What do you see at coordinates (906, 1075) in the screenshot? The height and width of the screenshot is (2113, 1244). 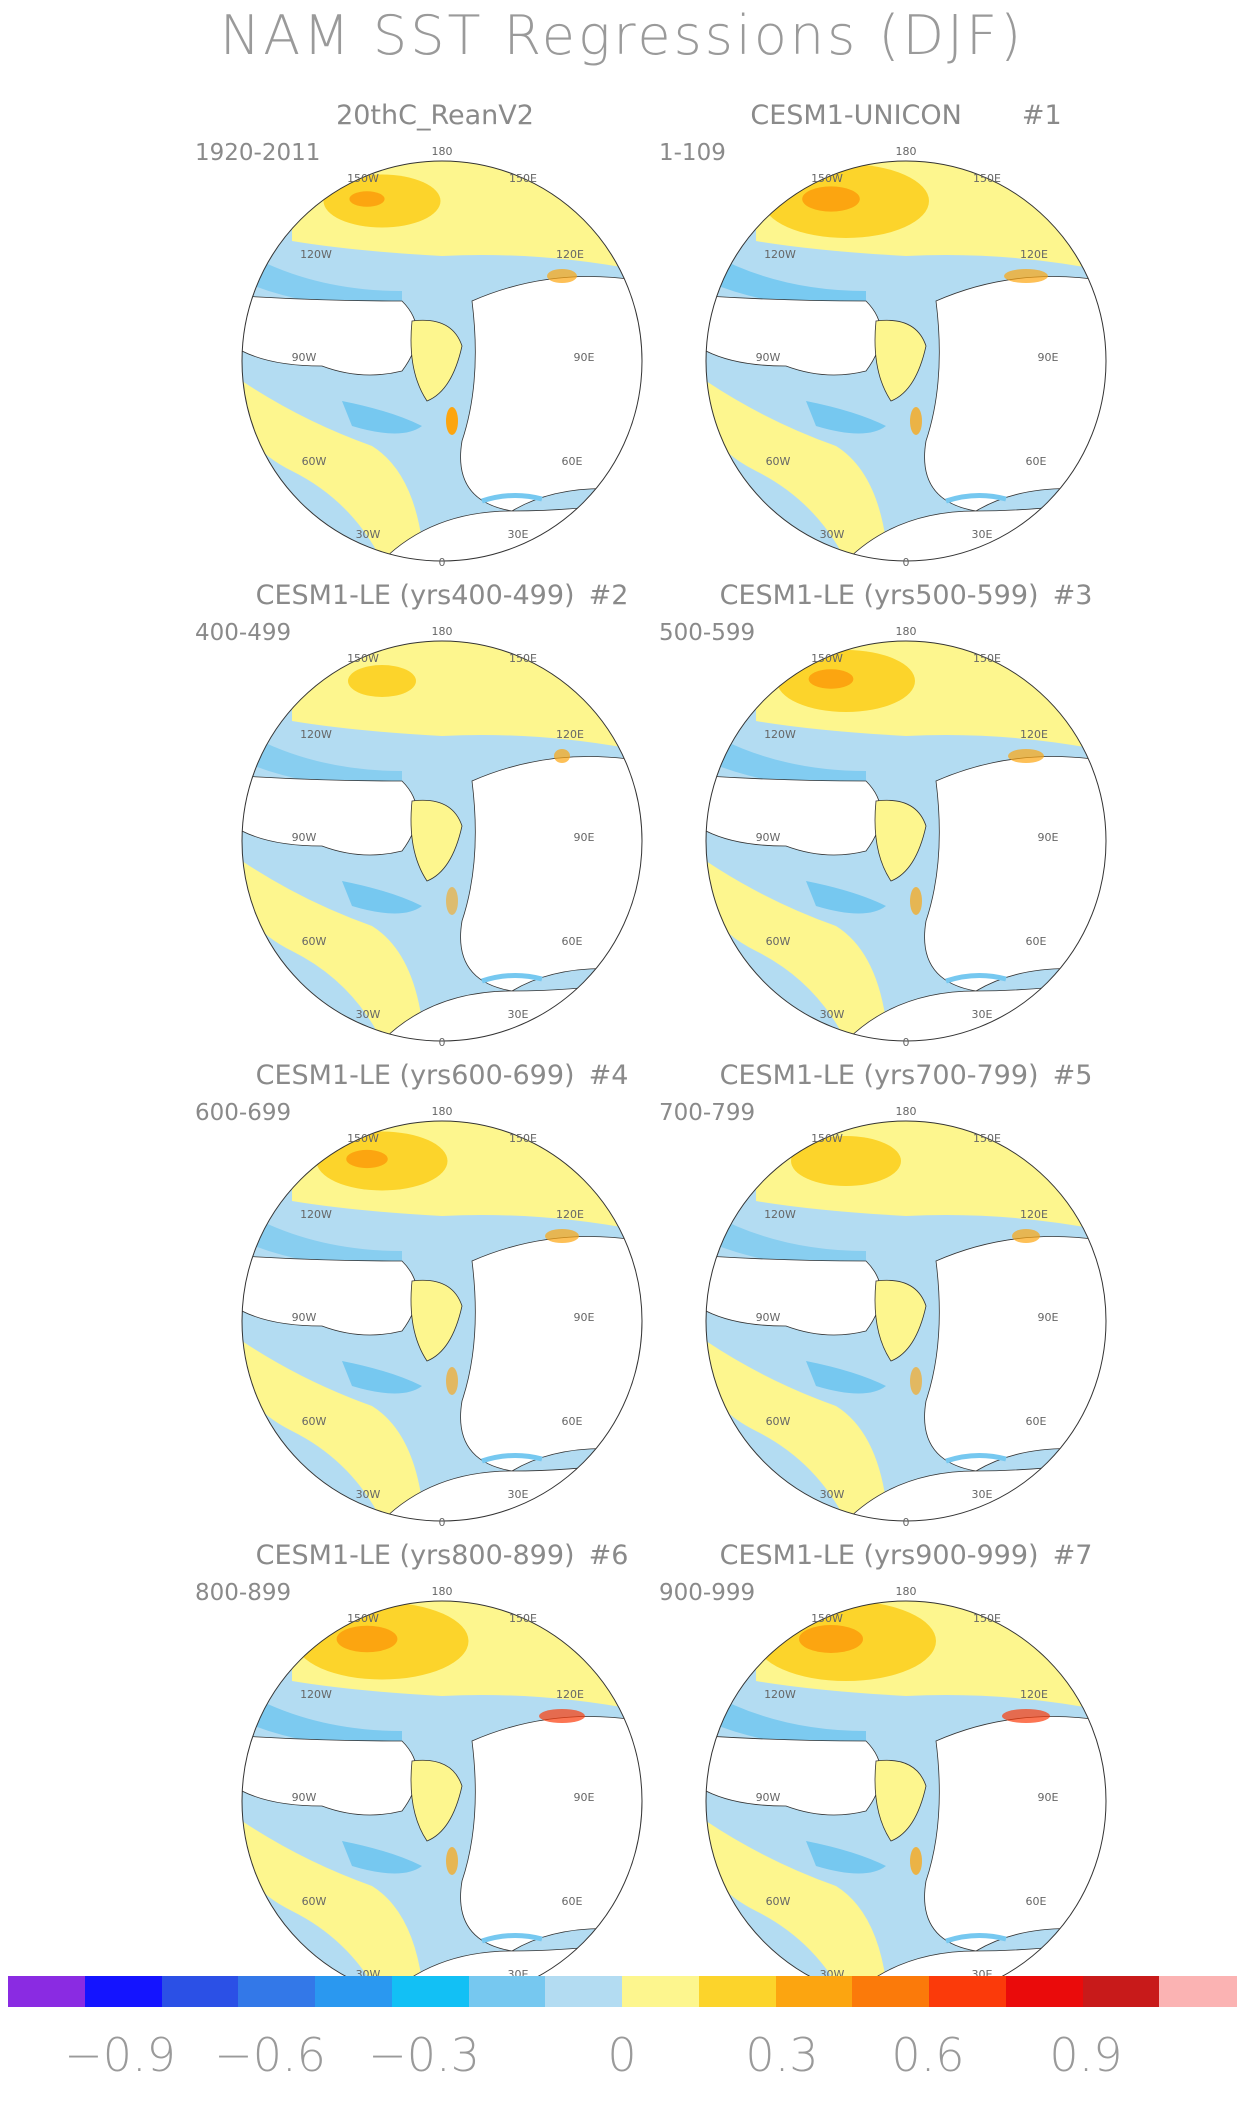 I see `panel-title: CESM1-LE (yrs700-799) #5` at bounding box center [906, 1075].